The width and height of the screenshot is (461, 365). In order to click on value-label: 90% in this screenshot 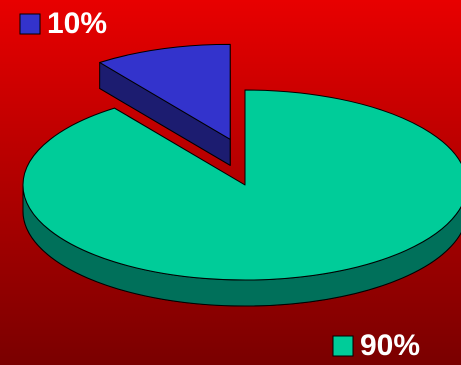, I will do `click(390, 345)`.